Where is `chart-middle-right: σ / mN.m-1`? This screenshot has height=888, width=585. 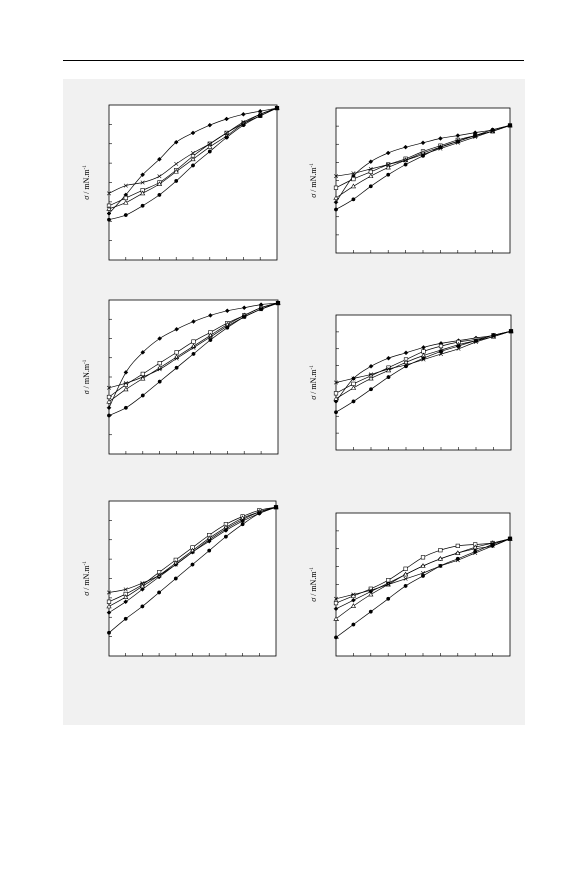 chart-middle-right: σ / mN.m-1 is located at coordinates (411, 382).